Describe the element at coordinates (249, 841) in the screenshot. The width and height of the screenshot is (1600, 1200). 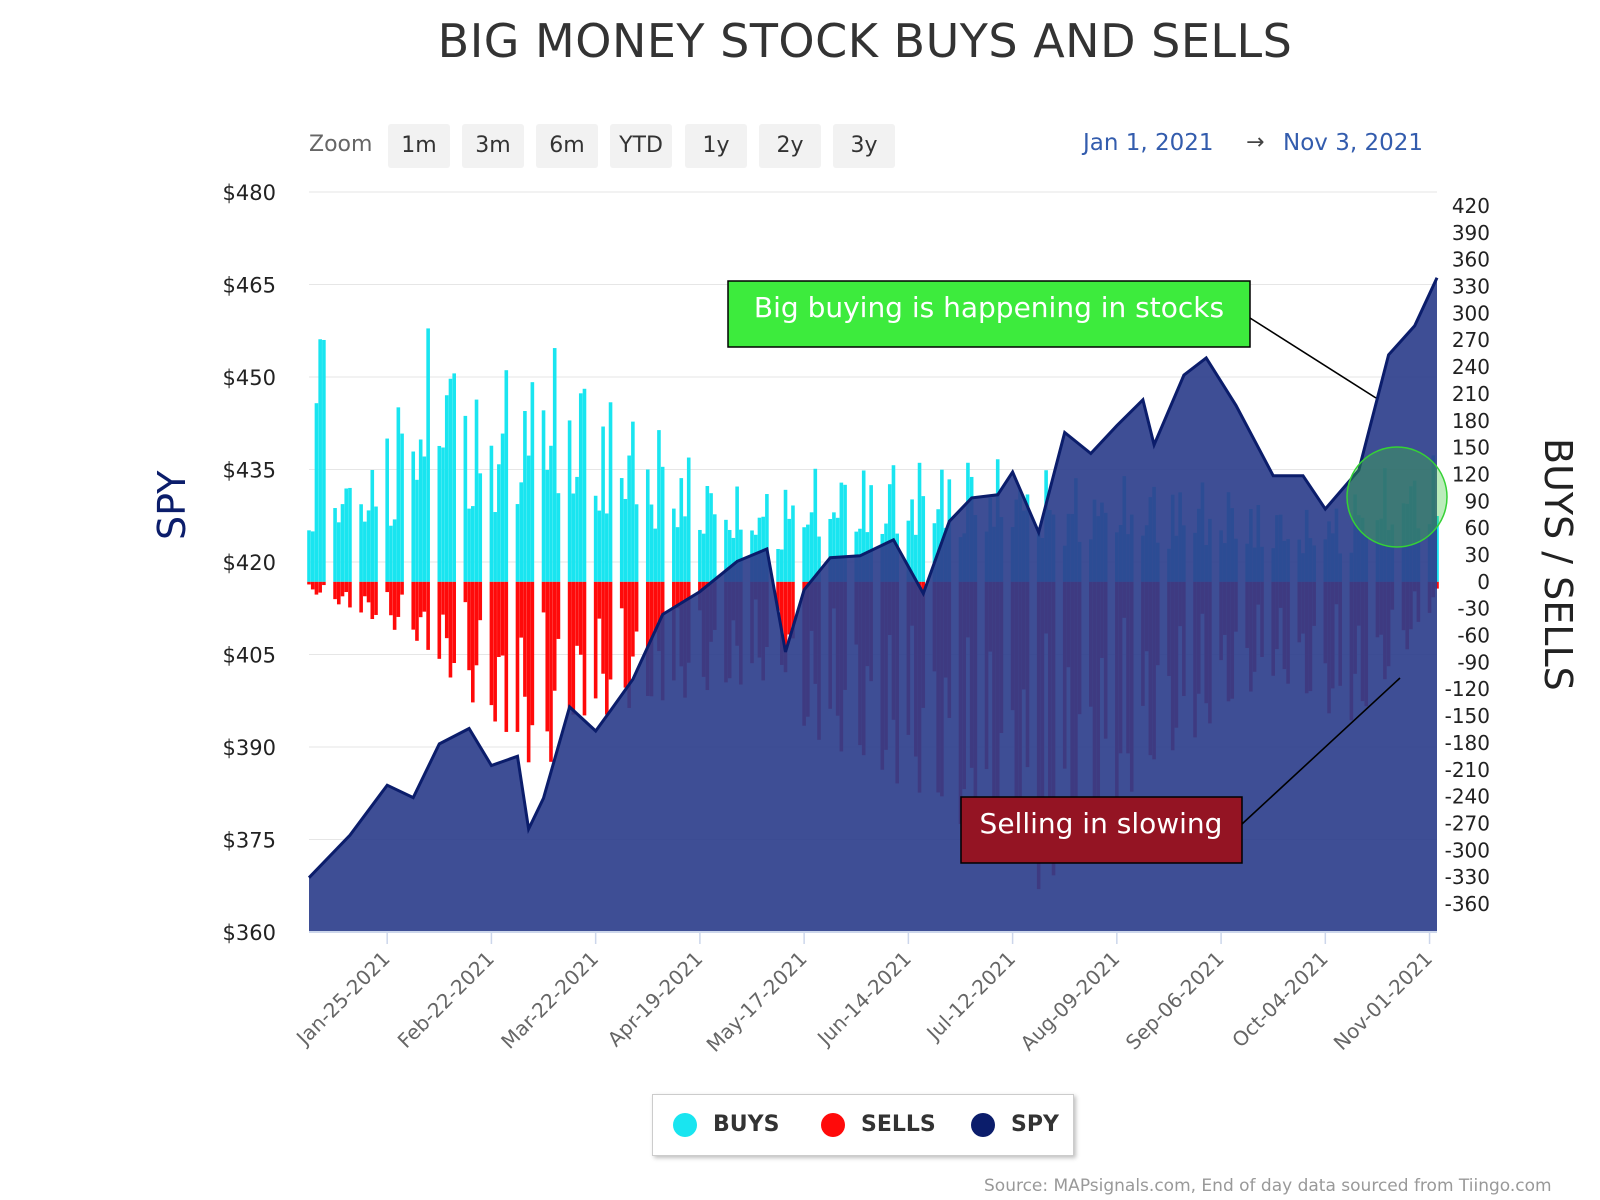
I see `left-tick-label: $375` at that location.